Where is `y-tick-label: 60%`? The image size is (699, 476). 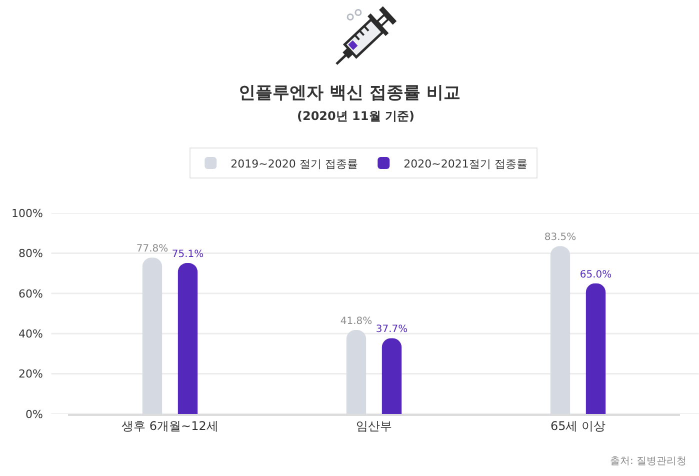 y-tick-label: 60% is located at coordinates (30, 293).